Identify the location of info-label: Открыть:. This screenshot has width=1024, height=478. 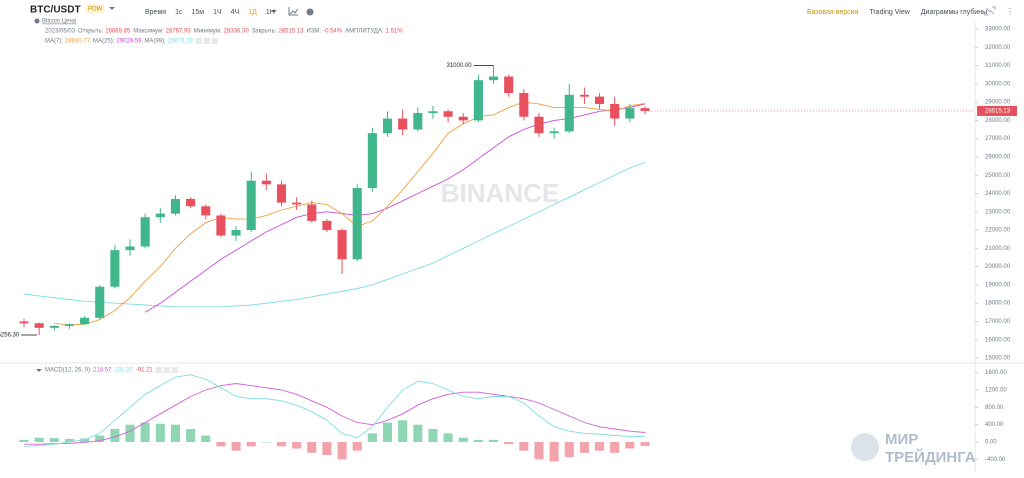
(91, 32).